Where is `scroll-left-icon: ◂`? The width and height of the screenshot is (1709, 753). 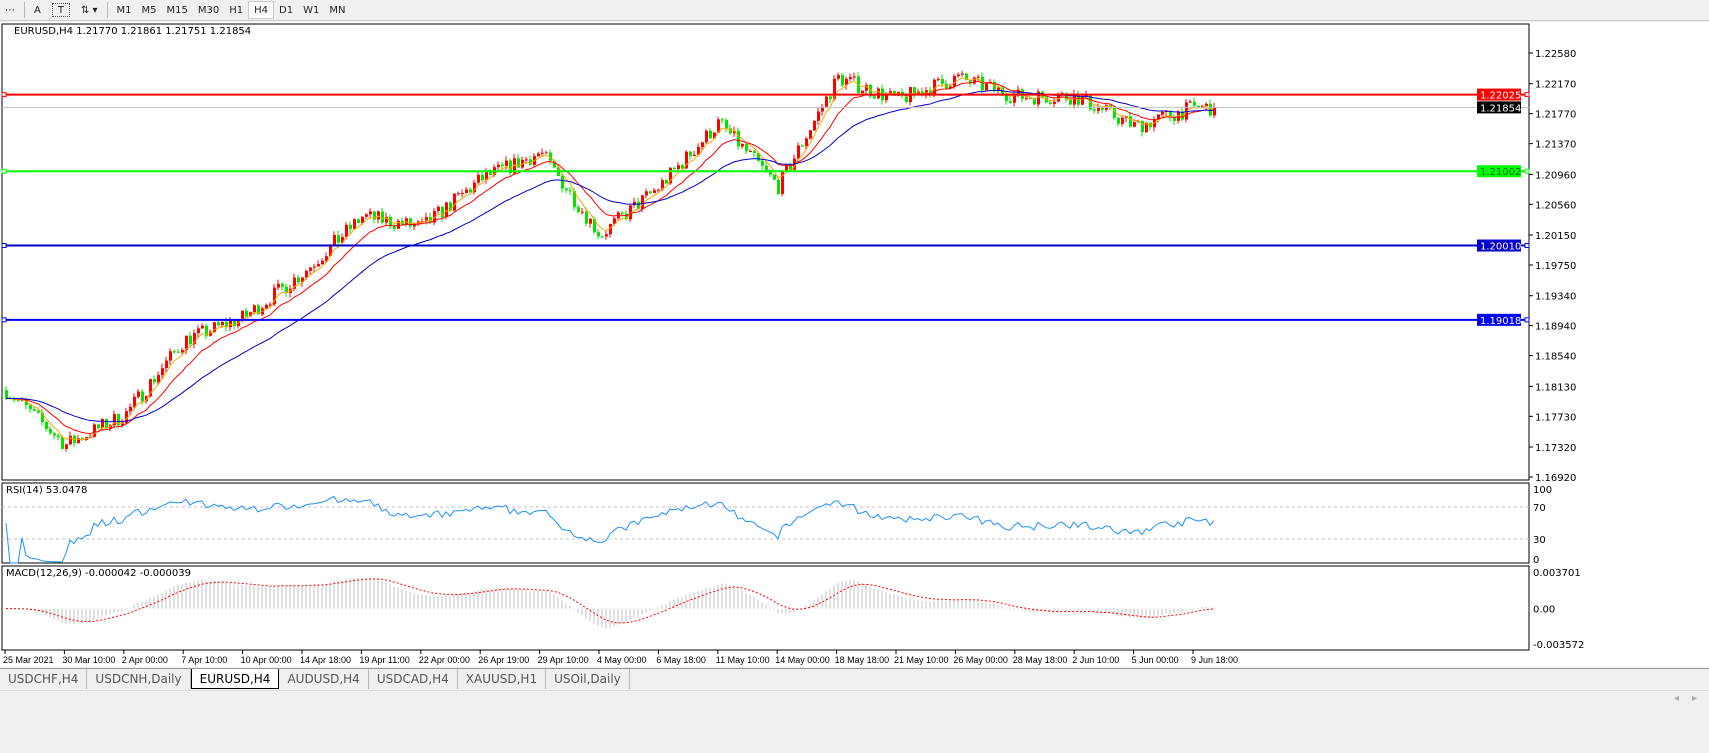 scroll-left-icon: ◂ is located at coordinates (1676, 698).